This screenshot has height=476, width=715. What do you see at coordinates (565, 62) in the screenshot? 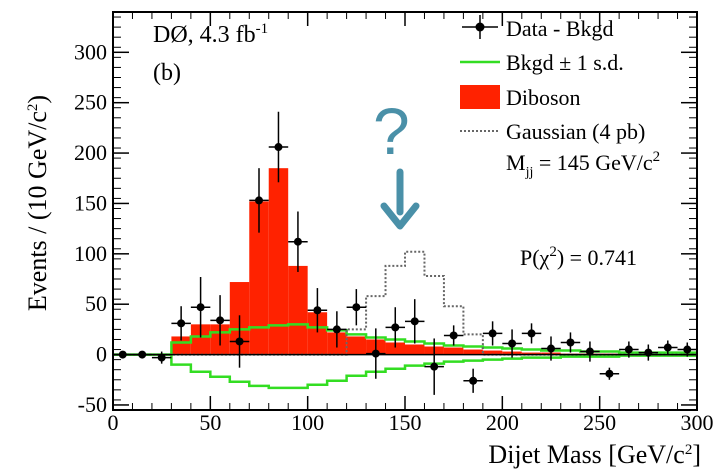
I see `legend-bkgd-label: Bkgd ± 1 s.d.` at bounding box center [565, 62].